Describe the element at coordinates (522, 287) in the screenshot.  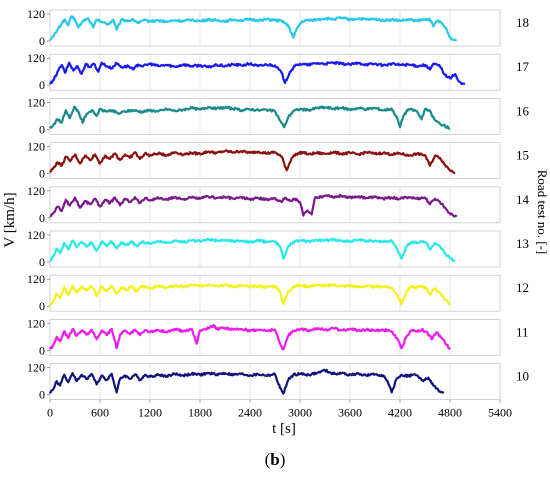
I see `road-test-label: 12` at that location.